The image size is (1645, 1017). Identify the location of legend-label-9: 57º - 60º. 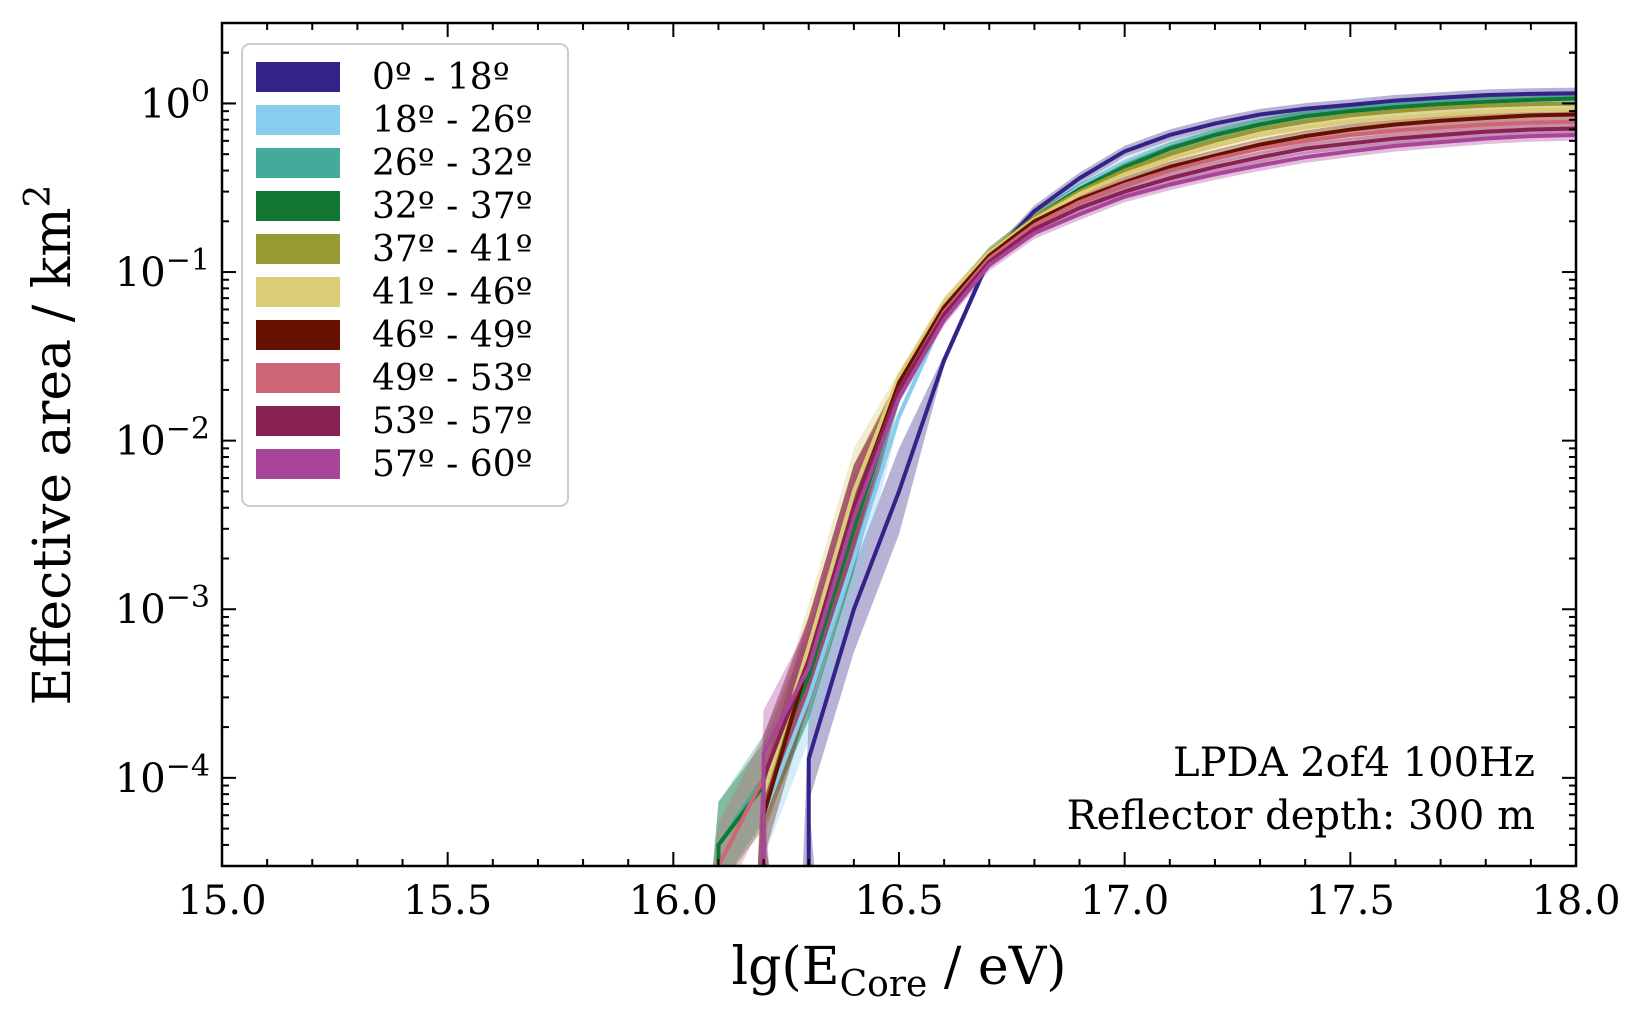
(452, 464).